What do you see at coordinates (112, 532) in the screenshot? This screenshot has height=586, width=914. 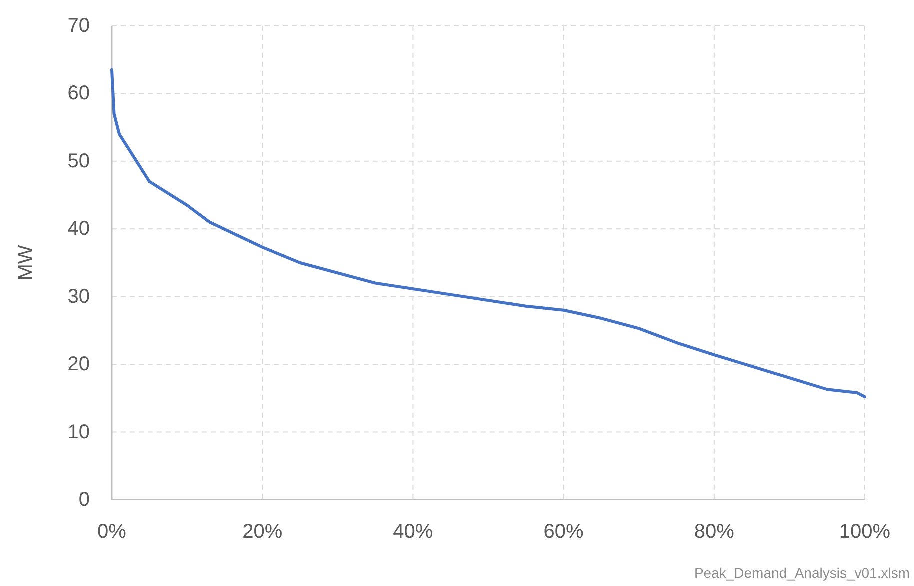 I see `x-tick-label: 0%` at bounding box center [112, 532].